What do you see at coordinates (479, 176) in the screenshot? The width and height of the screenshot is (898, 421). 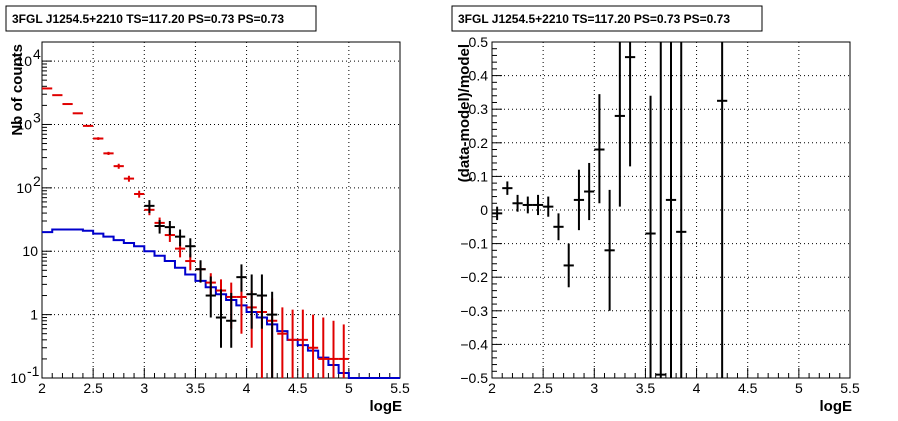 I see `residual-y-tick-label: 0.1` at bounding box center [479, 176].